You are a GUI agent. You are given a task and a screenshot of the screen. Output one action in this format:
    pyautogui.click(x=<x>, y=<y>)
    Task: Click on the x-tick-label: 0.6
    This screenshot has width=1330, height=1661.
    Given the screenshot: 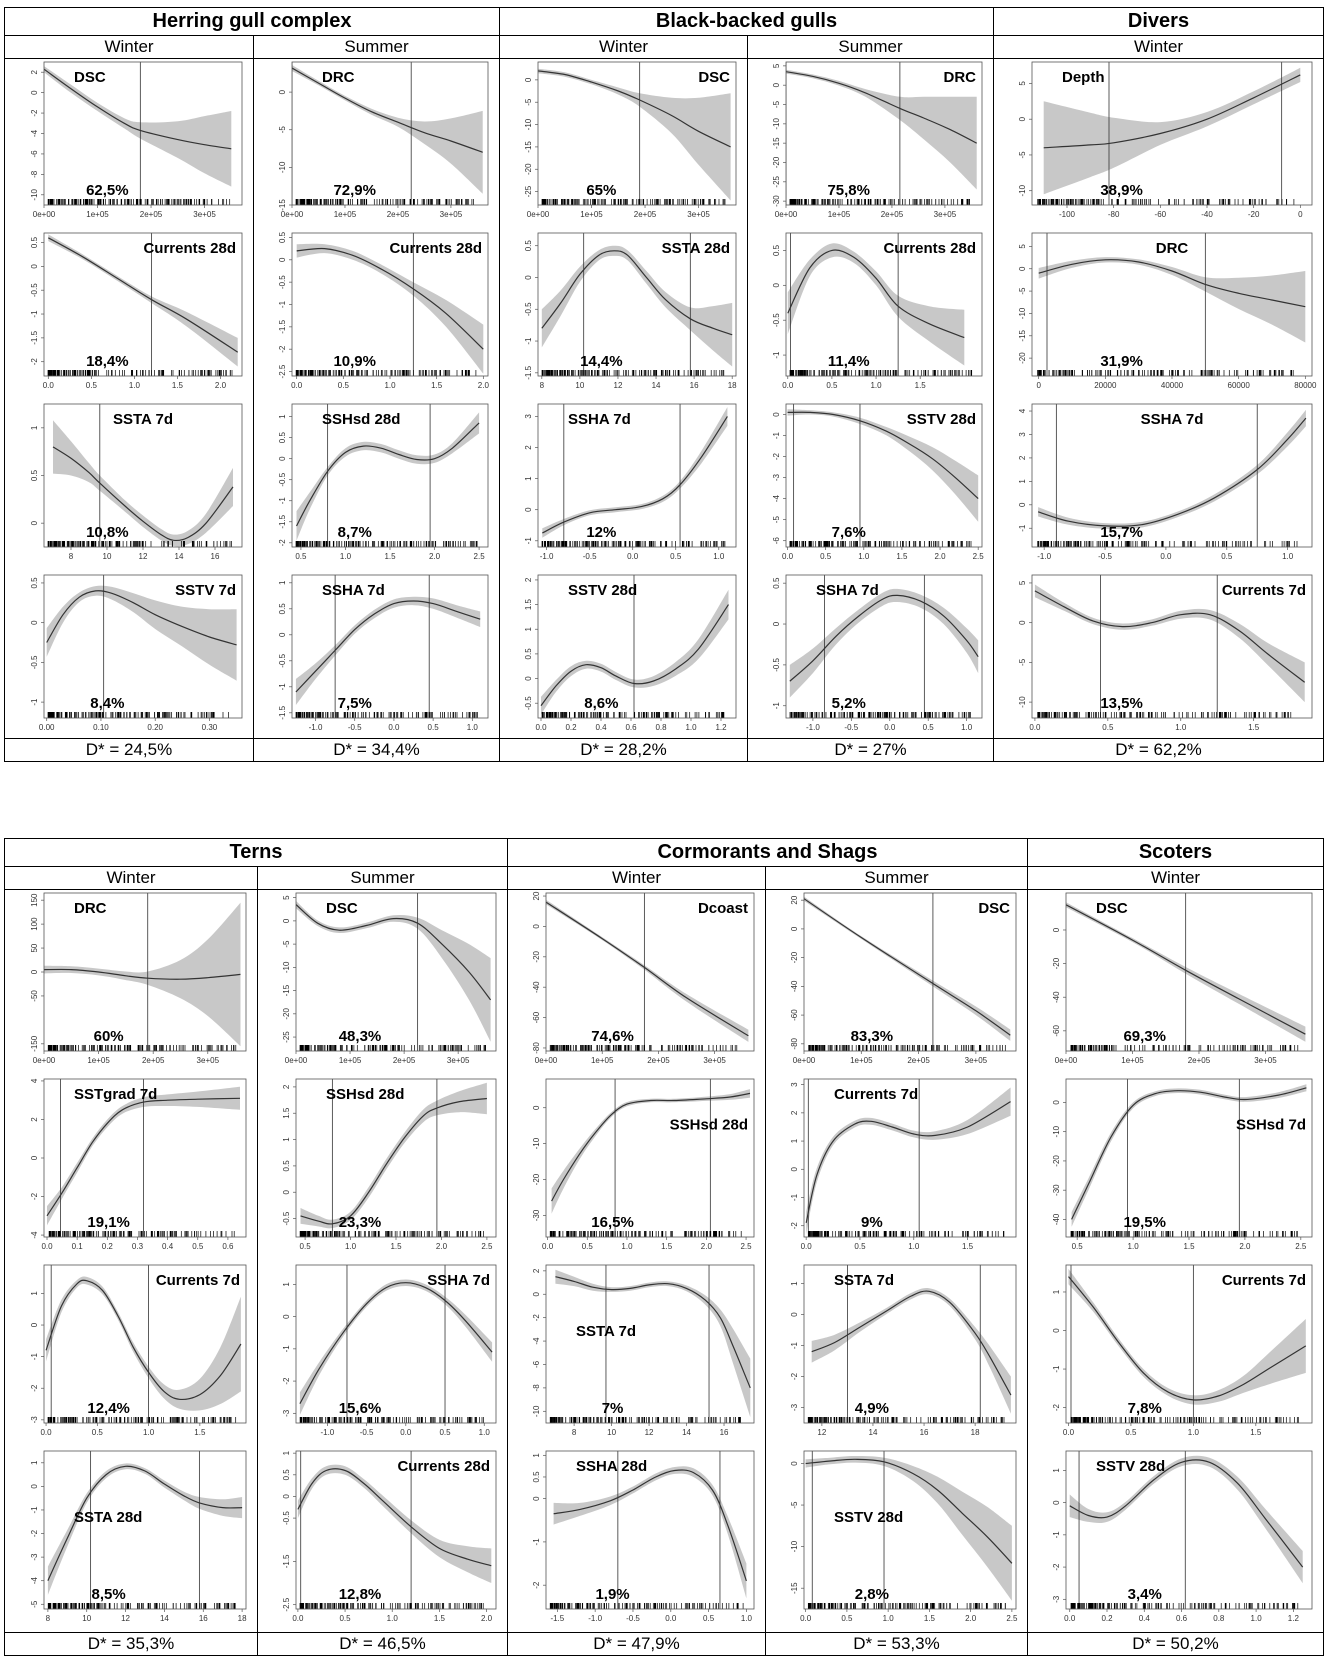 What is the action you would take?
    pyautogui.click(x=228, y=1246)
    